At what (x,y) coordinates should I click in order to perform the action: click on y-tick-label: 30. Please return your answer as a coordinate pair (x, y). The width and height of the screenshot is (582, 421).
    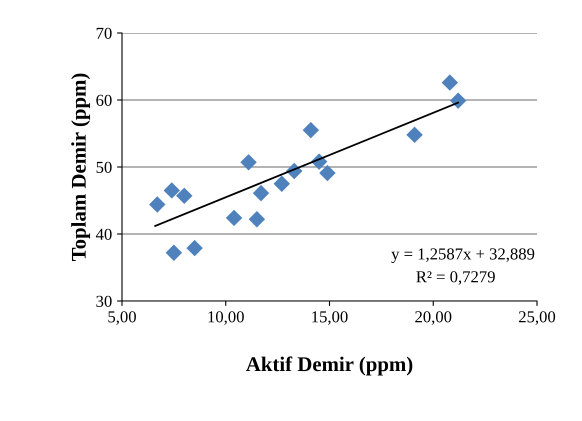
    Looking at the image, I should click on (104, 301).